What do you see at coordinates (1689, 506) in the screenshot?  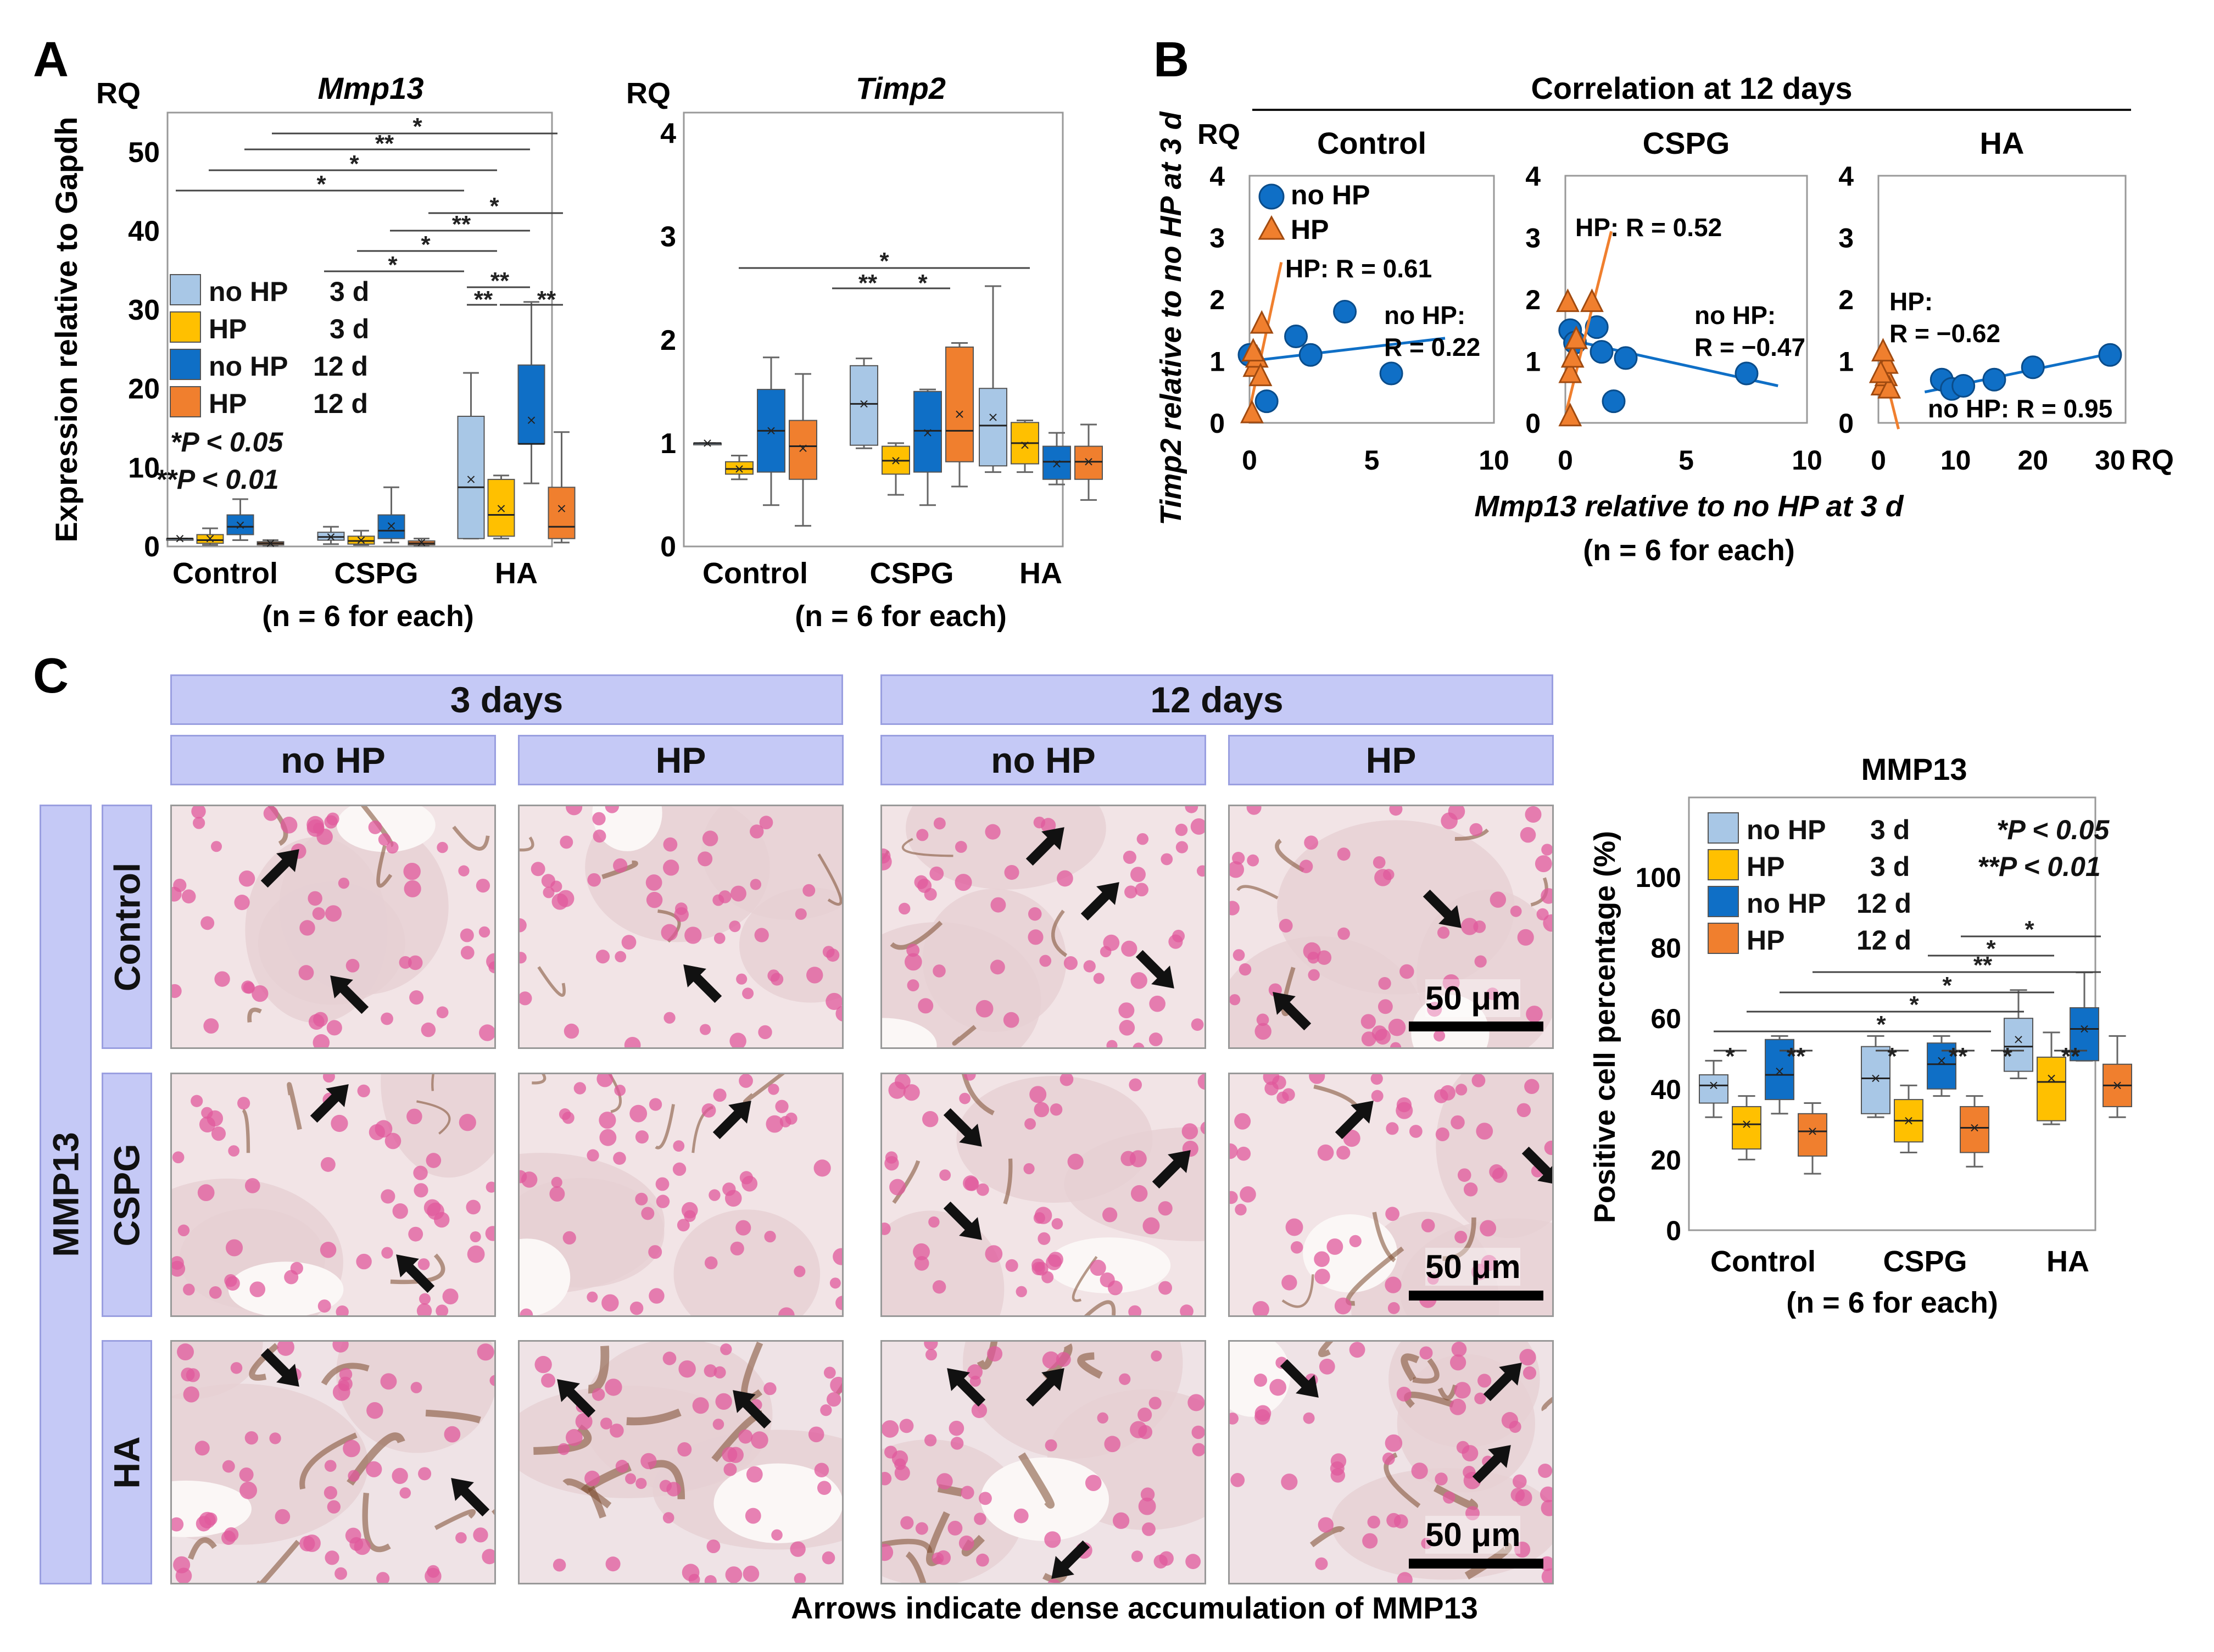 I see `panel-b-xlabel: Mmp13 relative to no HP at 3 d` at bounding box center [1689, 506].